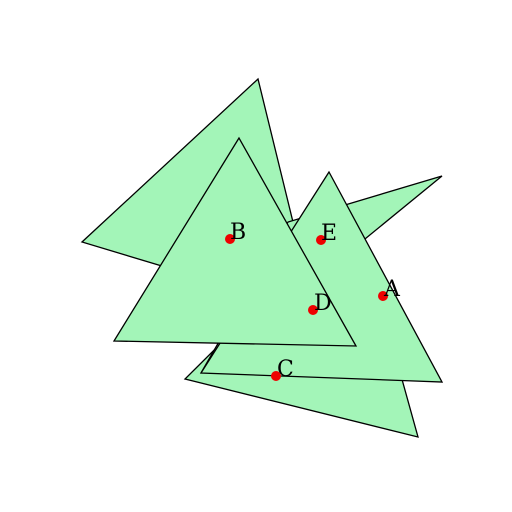  I want to click on label-d: D, so click(323, 303).